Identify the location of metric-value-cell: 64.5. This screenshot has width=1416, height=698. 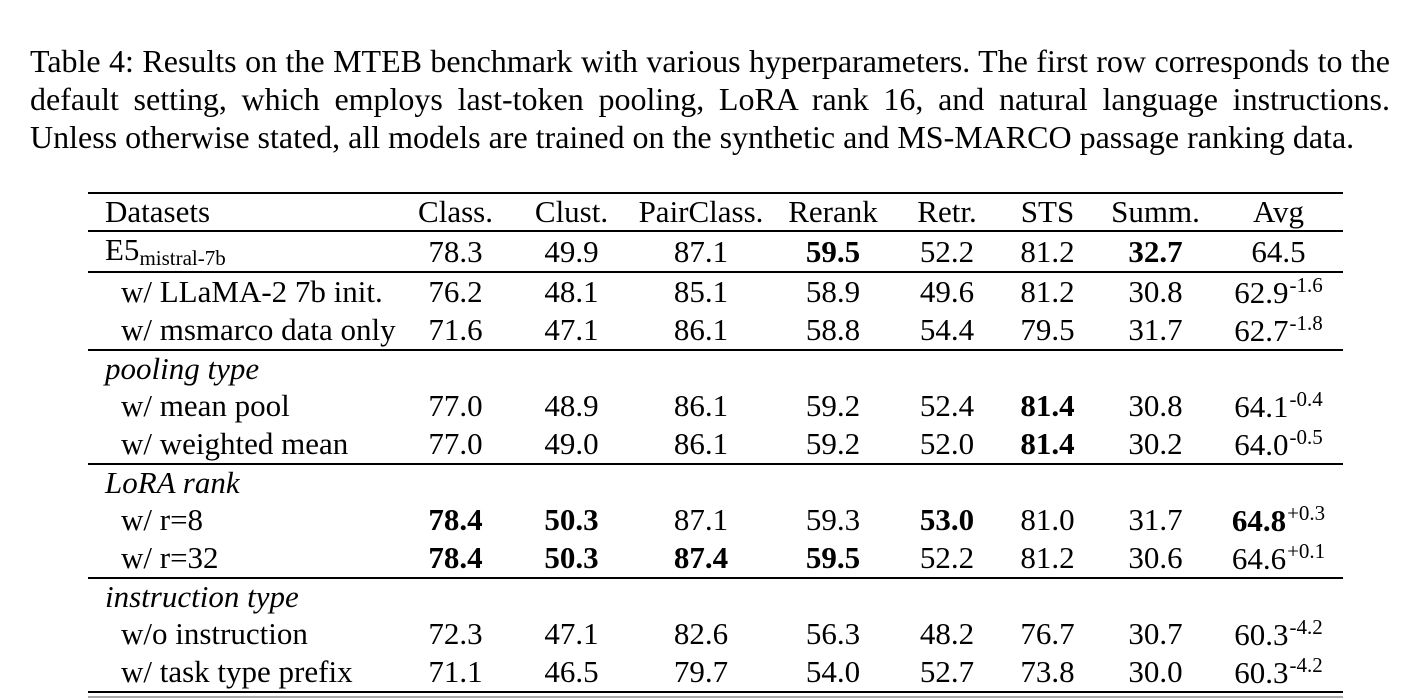
(1278, 251).